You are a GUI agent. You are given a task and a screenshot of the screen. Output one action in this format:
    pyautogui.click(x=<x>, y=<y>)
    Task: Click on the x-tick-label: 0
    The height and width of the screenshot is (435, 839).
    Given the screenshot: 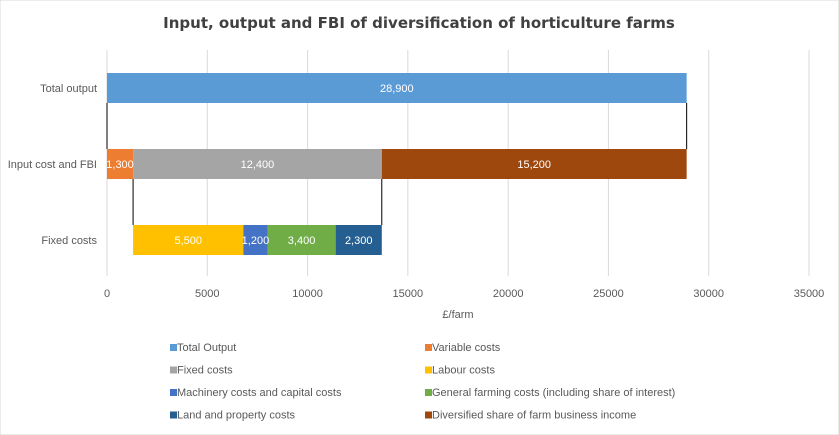 What is the action you would take?
    pyautogui.click(x=107, y=294)
    